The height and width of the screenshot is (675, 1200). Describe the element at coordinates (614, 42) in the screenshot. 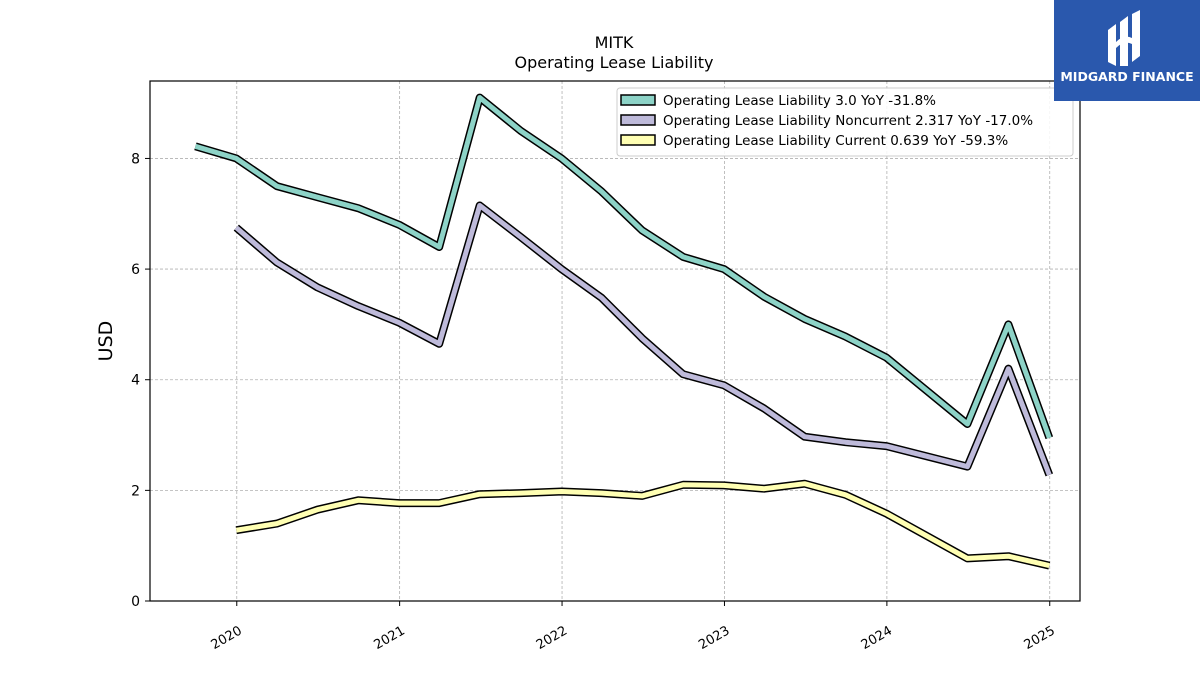

I see `chart-title: MITK` at that location.